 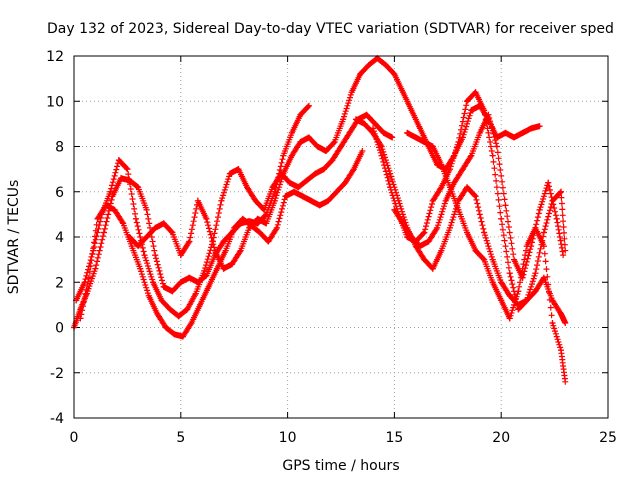 What do you see at coordinates (340, 466) in the screenshot?
I see `x-axis-label: GPS time / hours` at bounding box center [340, 466].